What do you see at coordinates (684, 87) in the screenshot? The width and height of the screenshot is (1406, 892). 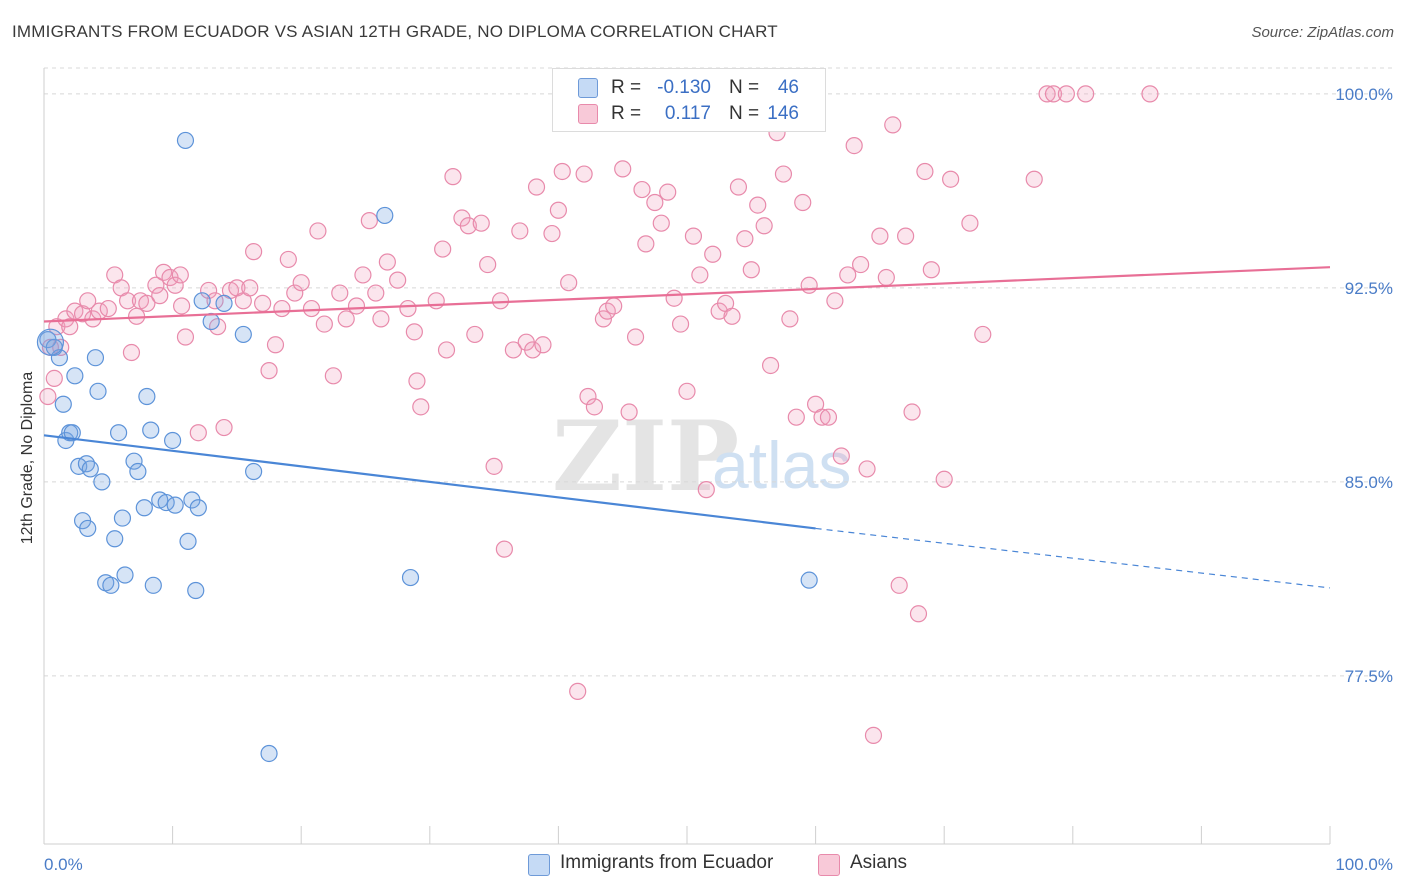 I see `legend-r-value: -0.130` at bounding box center [684, 87].